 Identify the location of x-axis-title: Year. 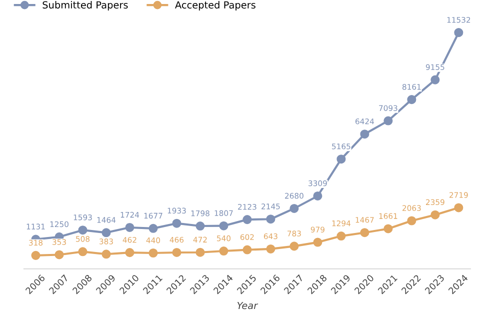
(247, 306).